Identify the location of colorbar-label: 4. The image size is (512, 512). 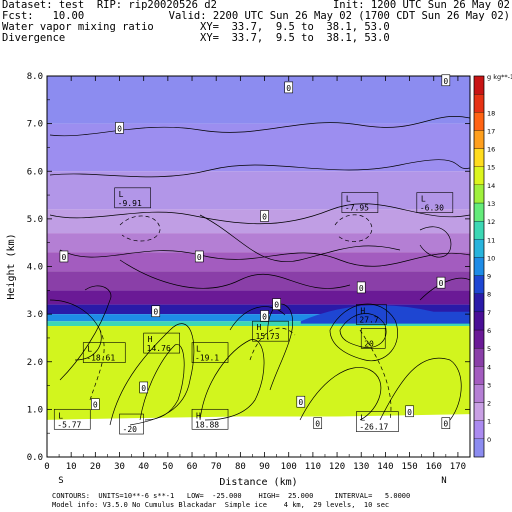
(489, 367).